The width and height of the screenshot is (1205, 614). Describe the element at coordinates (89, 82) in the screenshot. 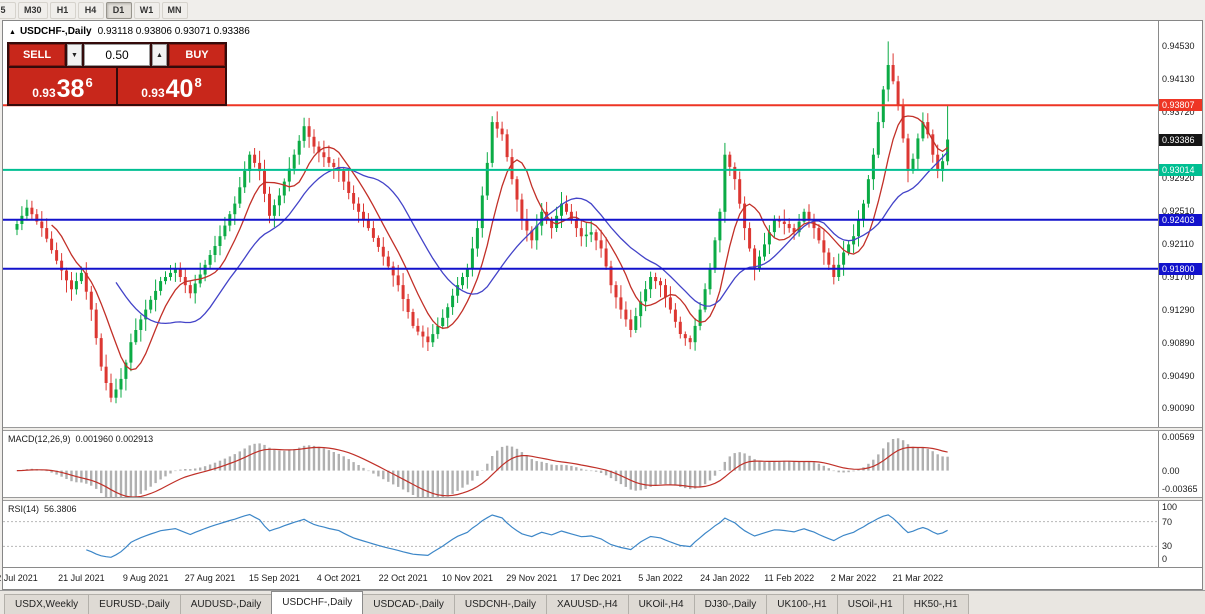

I see `sell-price-pipette: 6` at that location.